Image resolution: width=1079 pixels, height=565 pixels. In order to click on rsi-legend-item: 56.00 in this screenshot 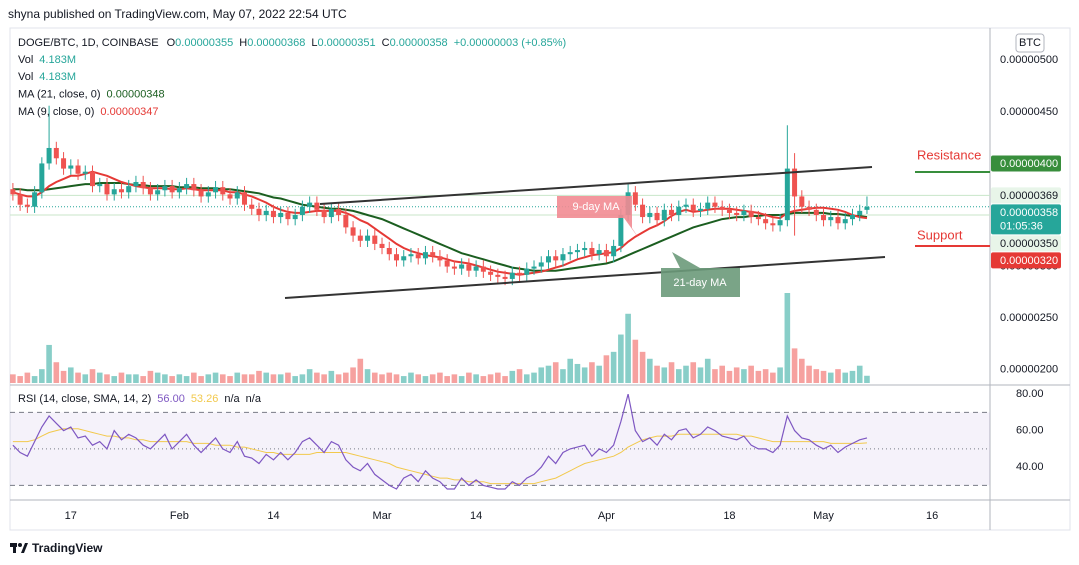, I will do `click(171, 399)`.